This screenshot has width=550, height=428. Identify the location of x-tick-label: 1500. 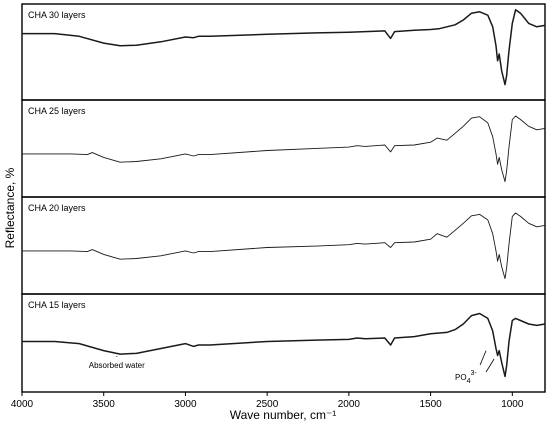
(430, 404).